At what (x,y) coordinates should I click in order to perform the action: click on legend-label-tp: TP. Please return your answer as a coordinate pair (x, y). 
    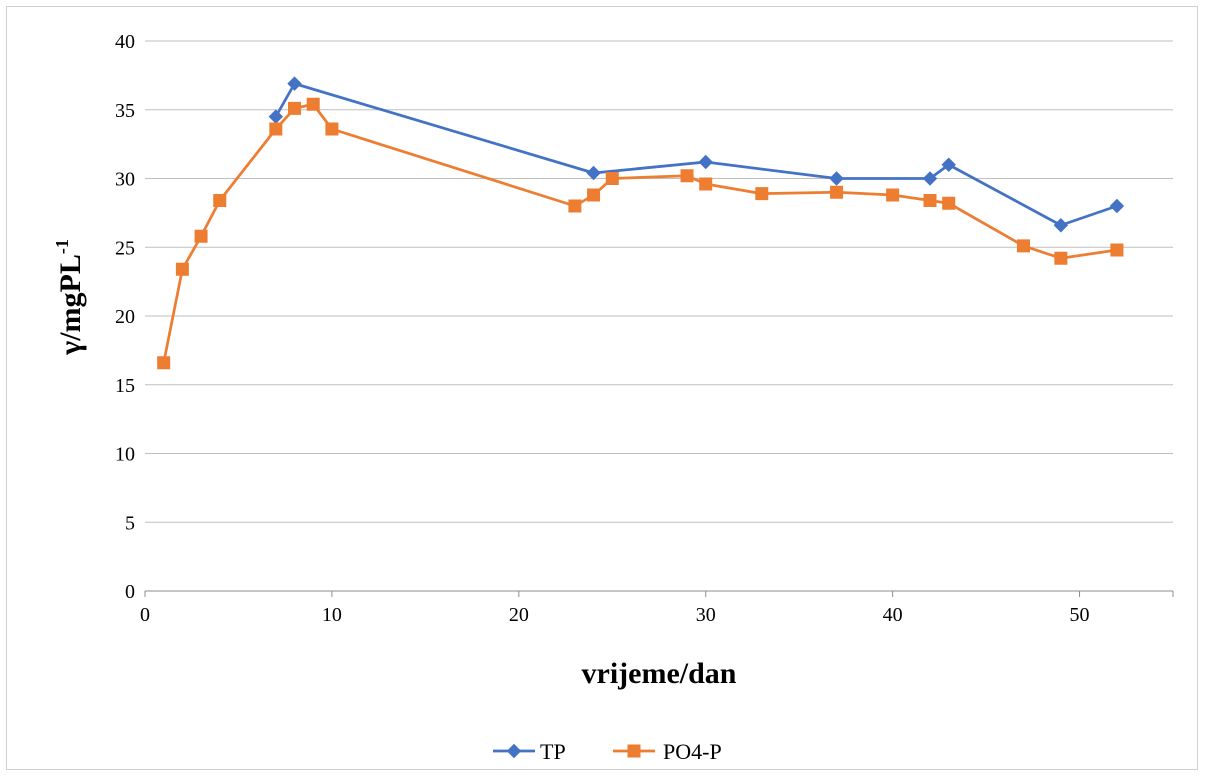
    Looking at the image, I should click on (553, 751).